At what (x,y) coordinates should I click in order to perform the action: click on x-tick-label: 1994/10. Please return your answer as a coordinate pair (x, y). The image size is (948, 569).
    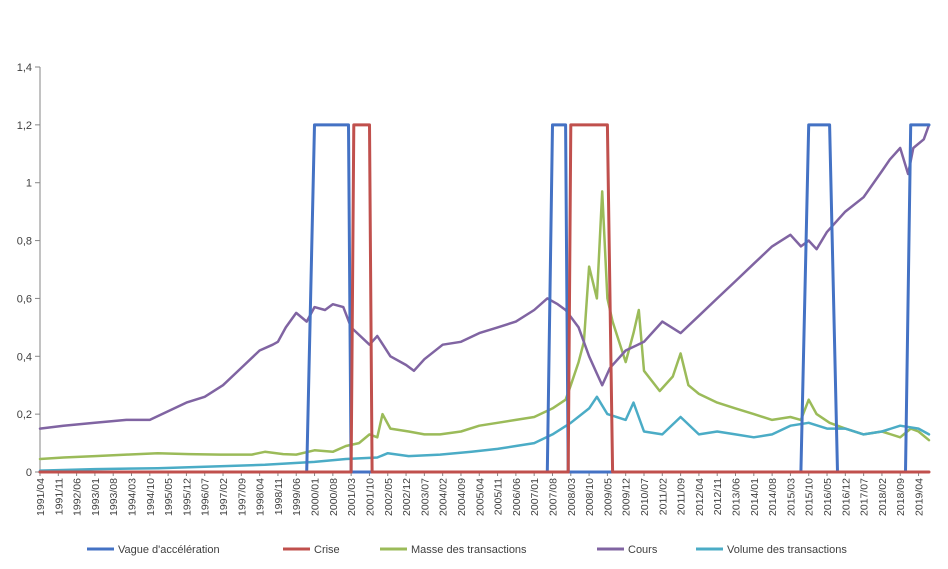
    Looking at the image, I should click on (151, 497).